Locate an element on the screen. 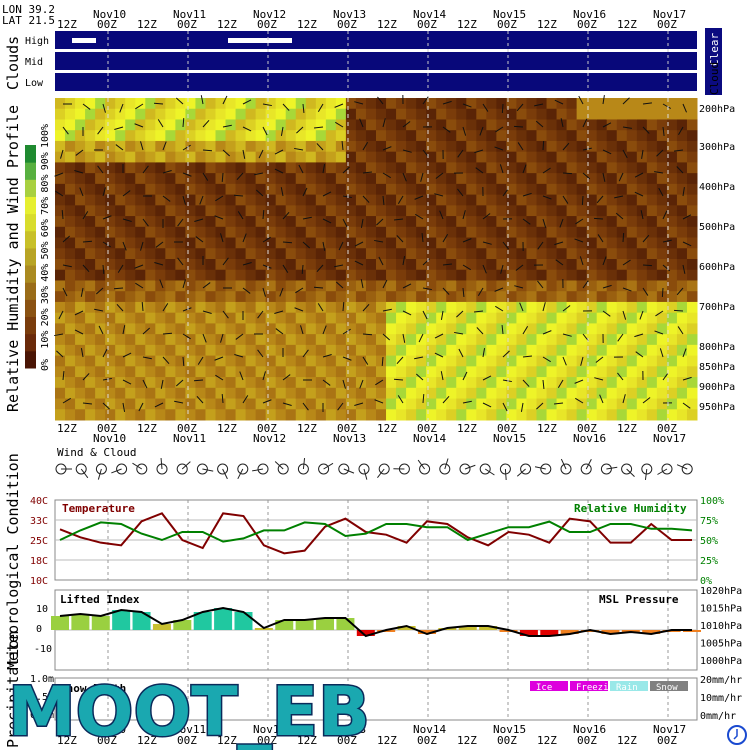 This screenshot has height=750, width=750. top-hour-label: 12Z is located at coordinates (227, 24).